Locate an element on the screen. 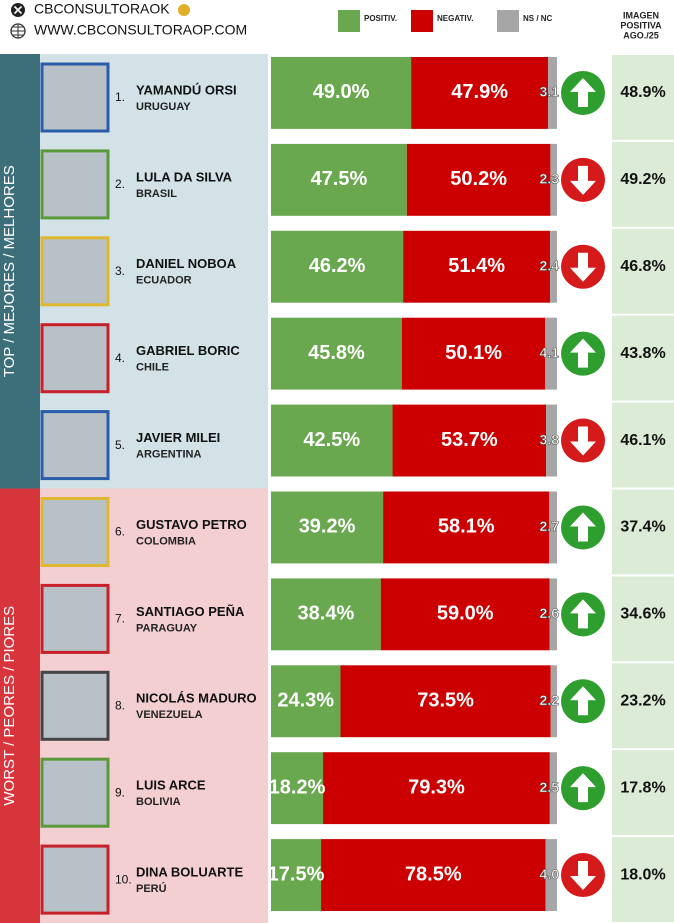 The height and width of the screenshot is (923, 674). politician-name: NICOLÁS MADURO is located at coordinates (196, 698).